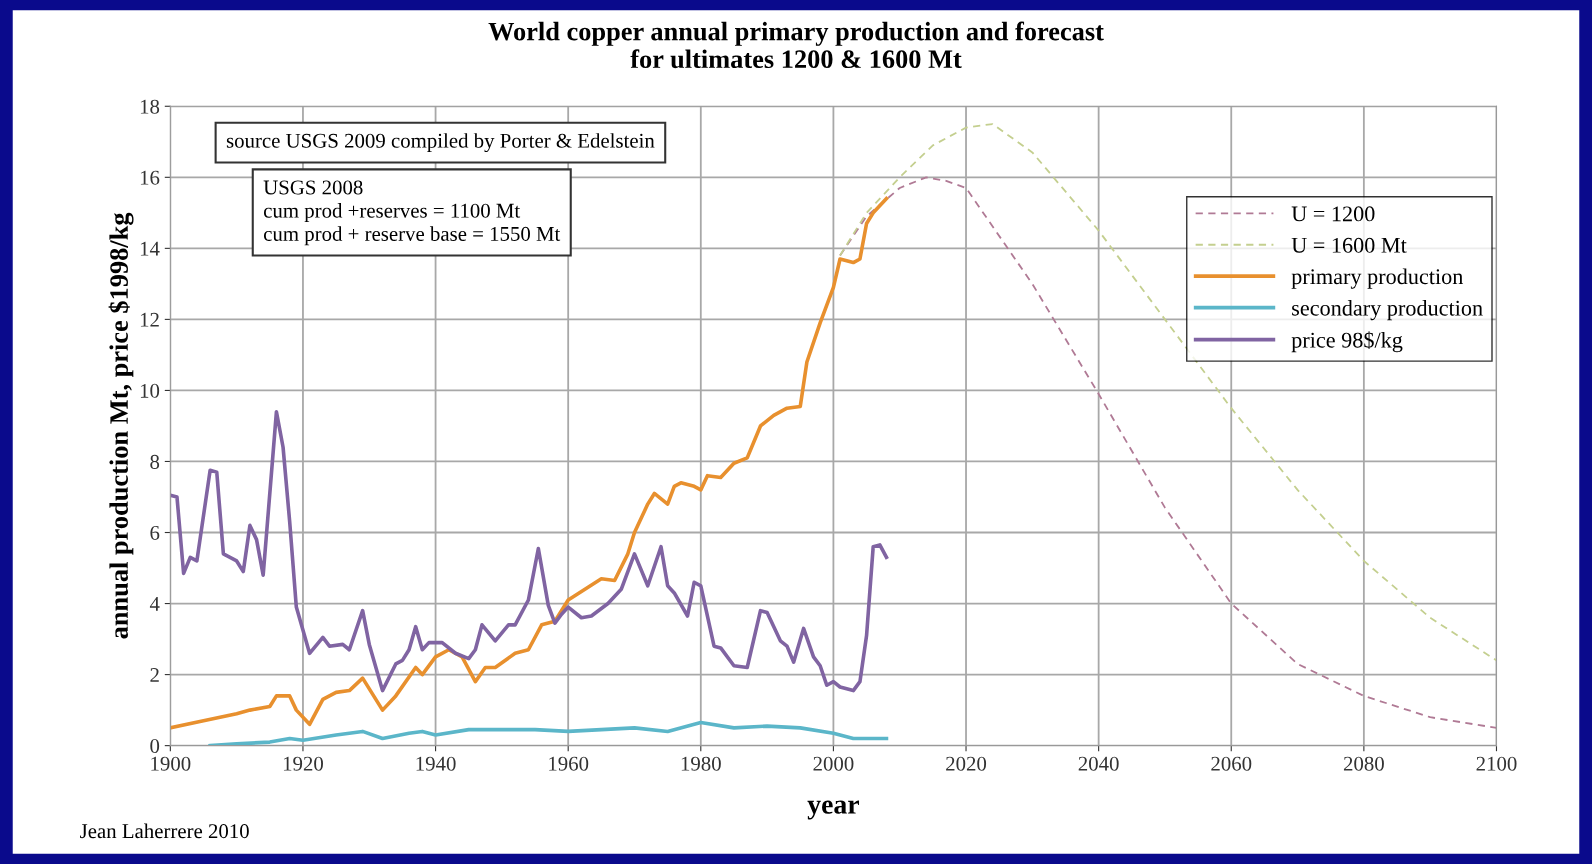  I want to click on y-tick-label: 2, so click(154, 675).